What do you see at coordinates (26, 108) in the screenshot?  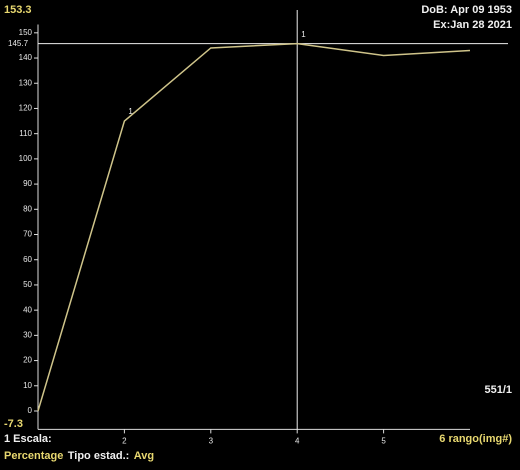 I see `y-tick-label: 120` at bounding box center [26, 108].